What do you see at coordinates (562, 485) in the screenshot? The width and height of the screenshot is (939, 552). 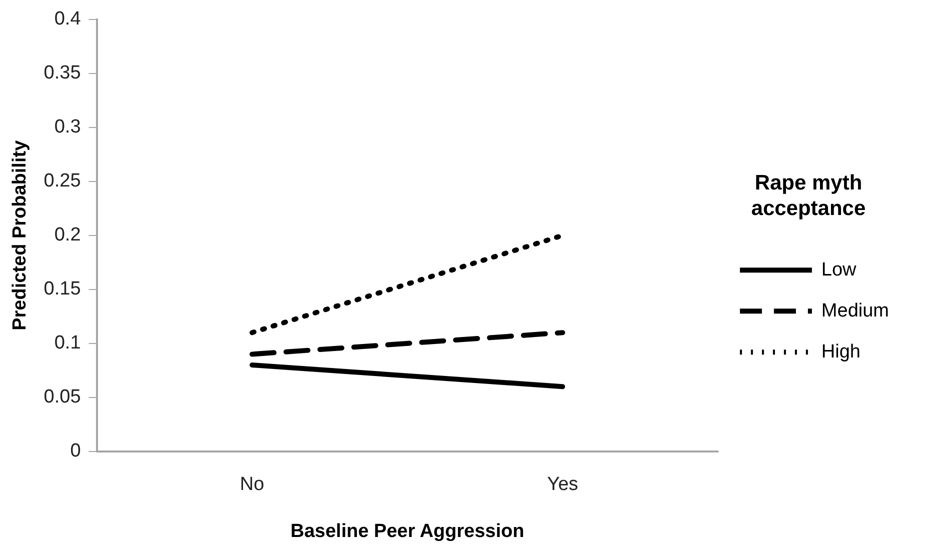 I see `x-tick-label: Yes` at bounding box center [562, 485].